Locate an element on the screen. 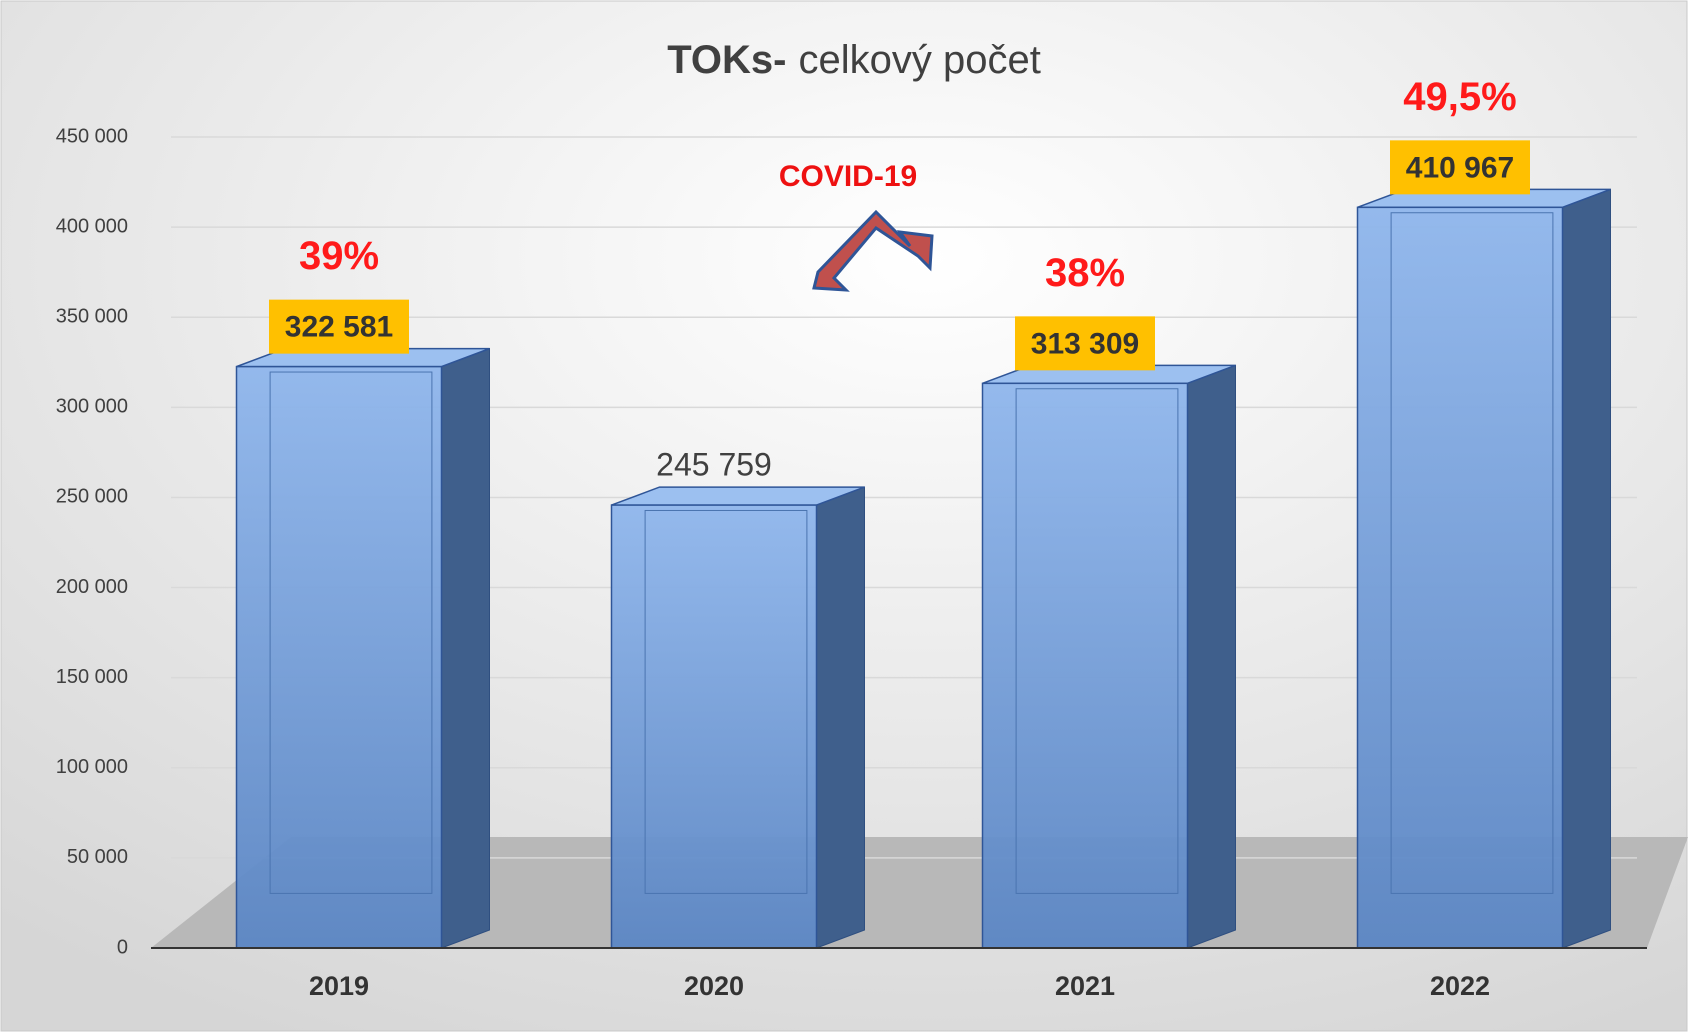 The image size is (1688, 1032). x-tick-label: 2019 is located at coordinates (339, 986).